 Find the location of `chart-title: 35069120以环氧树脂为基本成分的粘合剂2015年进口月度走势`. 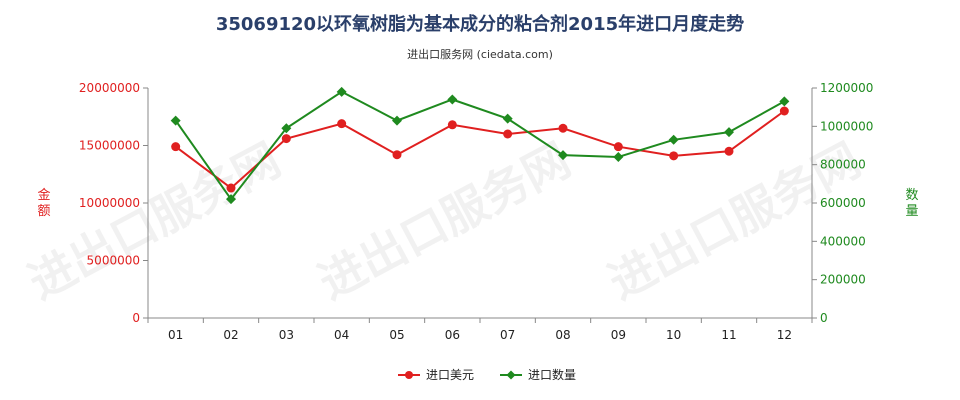

chart-title: 35069120以环氧树脂为基本成分的粘合剂2015年进口月度走势 is located at coordinates (480, 24).